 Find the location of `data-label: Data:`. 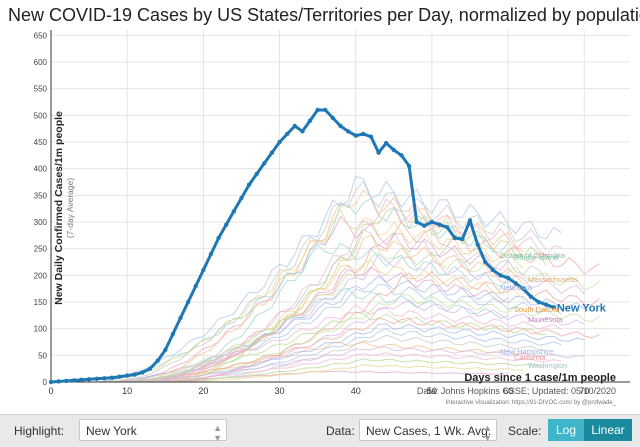

data-label: Data: is located at coordinates (340, 431).